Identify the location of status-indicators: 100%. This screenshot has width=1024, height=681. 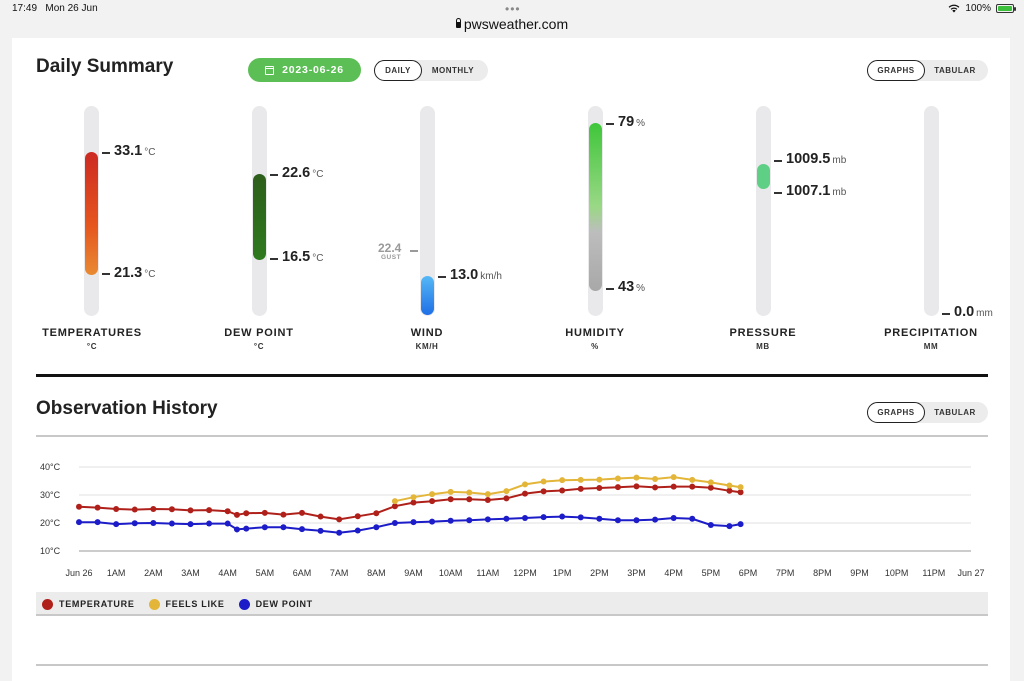
(981, 8).